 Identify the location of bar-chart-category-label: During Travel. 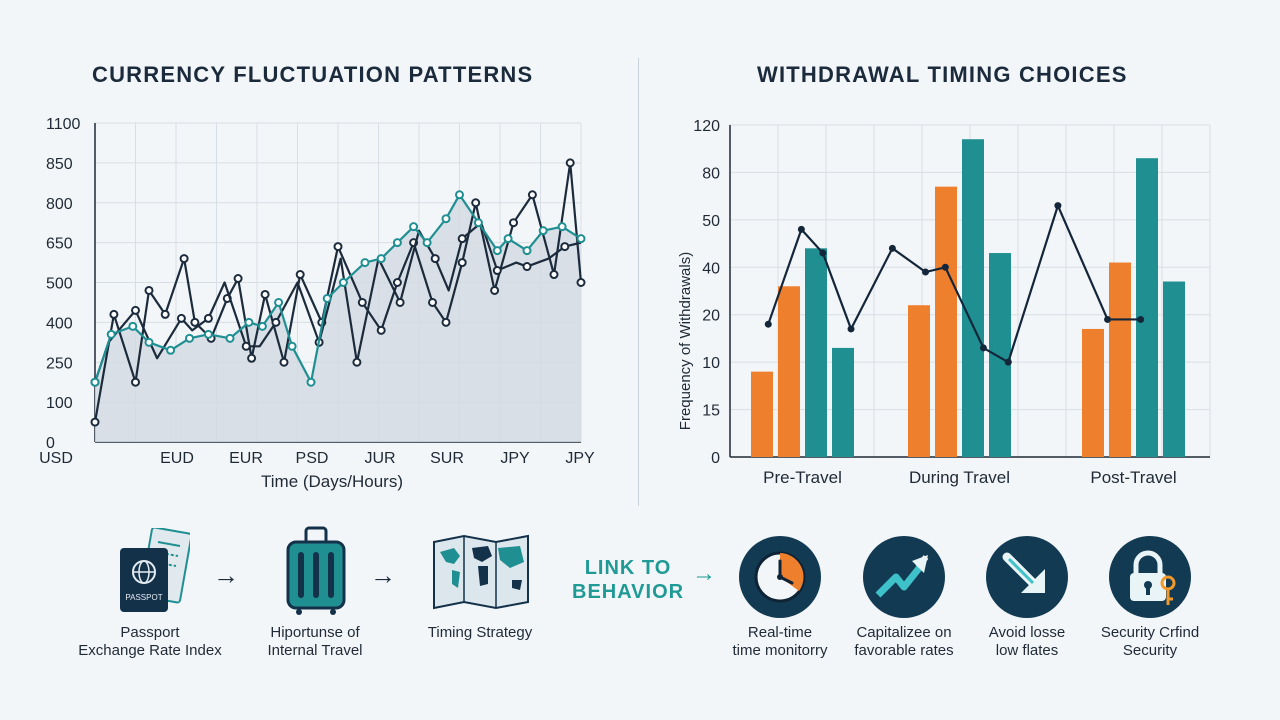
(959, 477).